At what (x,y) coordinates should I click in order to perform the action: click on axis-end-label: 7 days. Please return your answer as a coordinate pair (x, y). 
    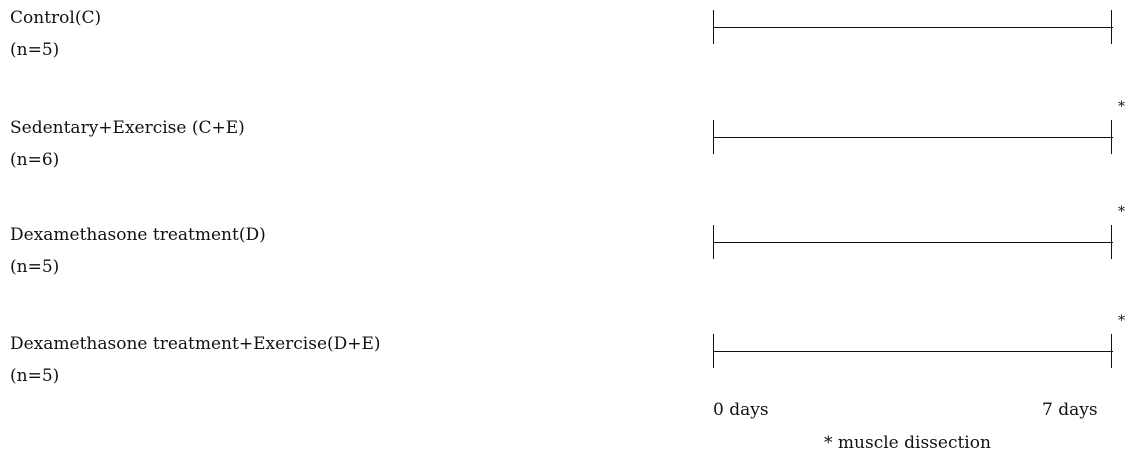
    Looking at the image, I should click on (1070, 410).